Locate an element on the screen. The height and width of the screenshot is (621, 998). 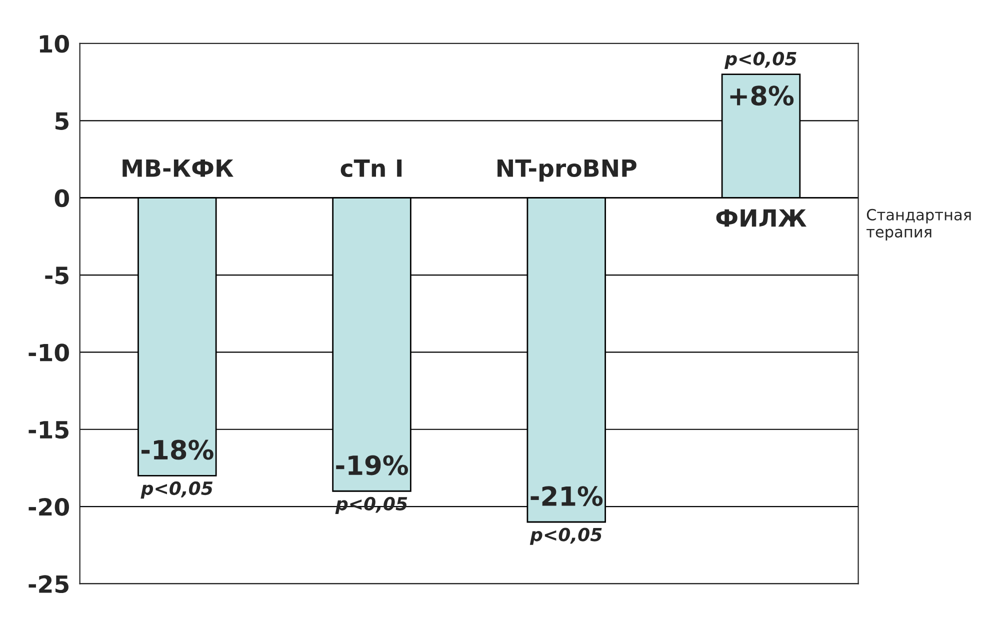
y-tick-label: -5 is located at coordinates (56, 275).